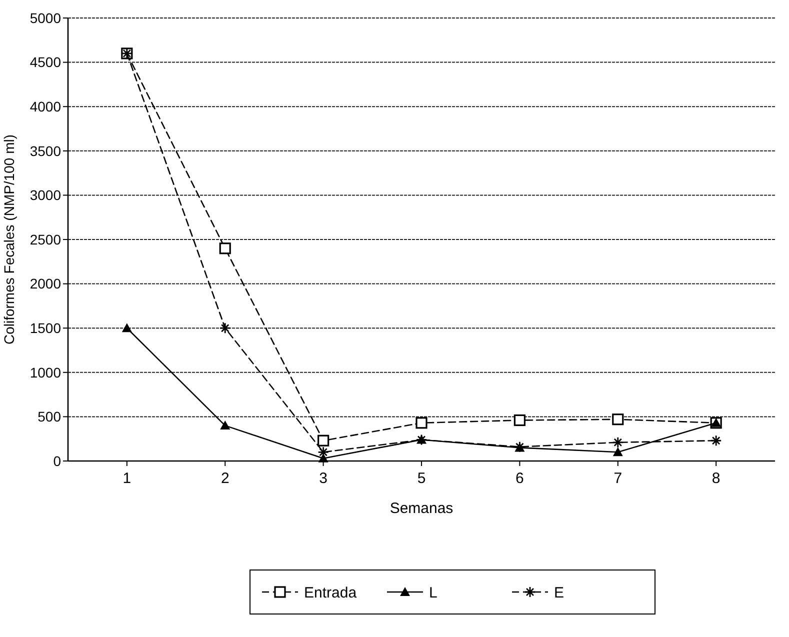  Describe the element at coordinates (559, 593) in the screenshot. I see `legend-label: E` at that location.